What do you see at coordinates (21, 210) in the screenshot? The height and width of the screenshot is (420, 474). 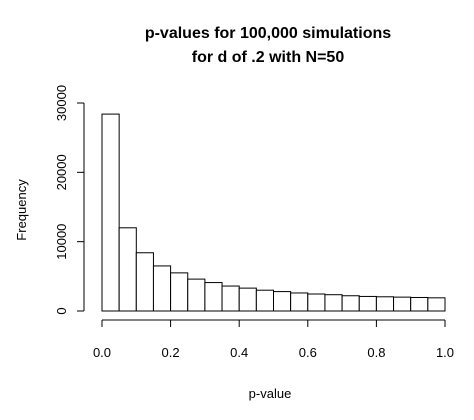 I see `y-axis-label: Frequency` at bounding box center [21, 210].